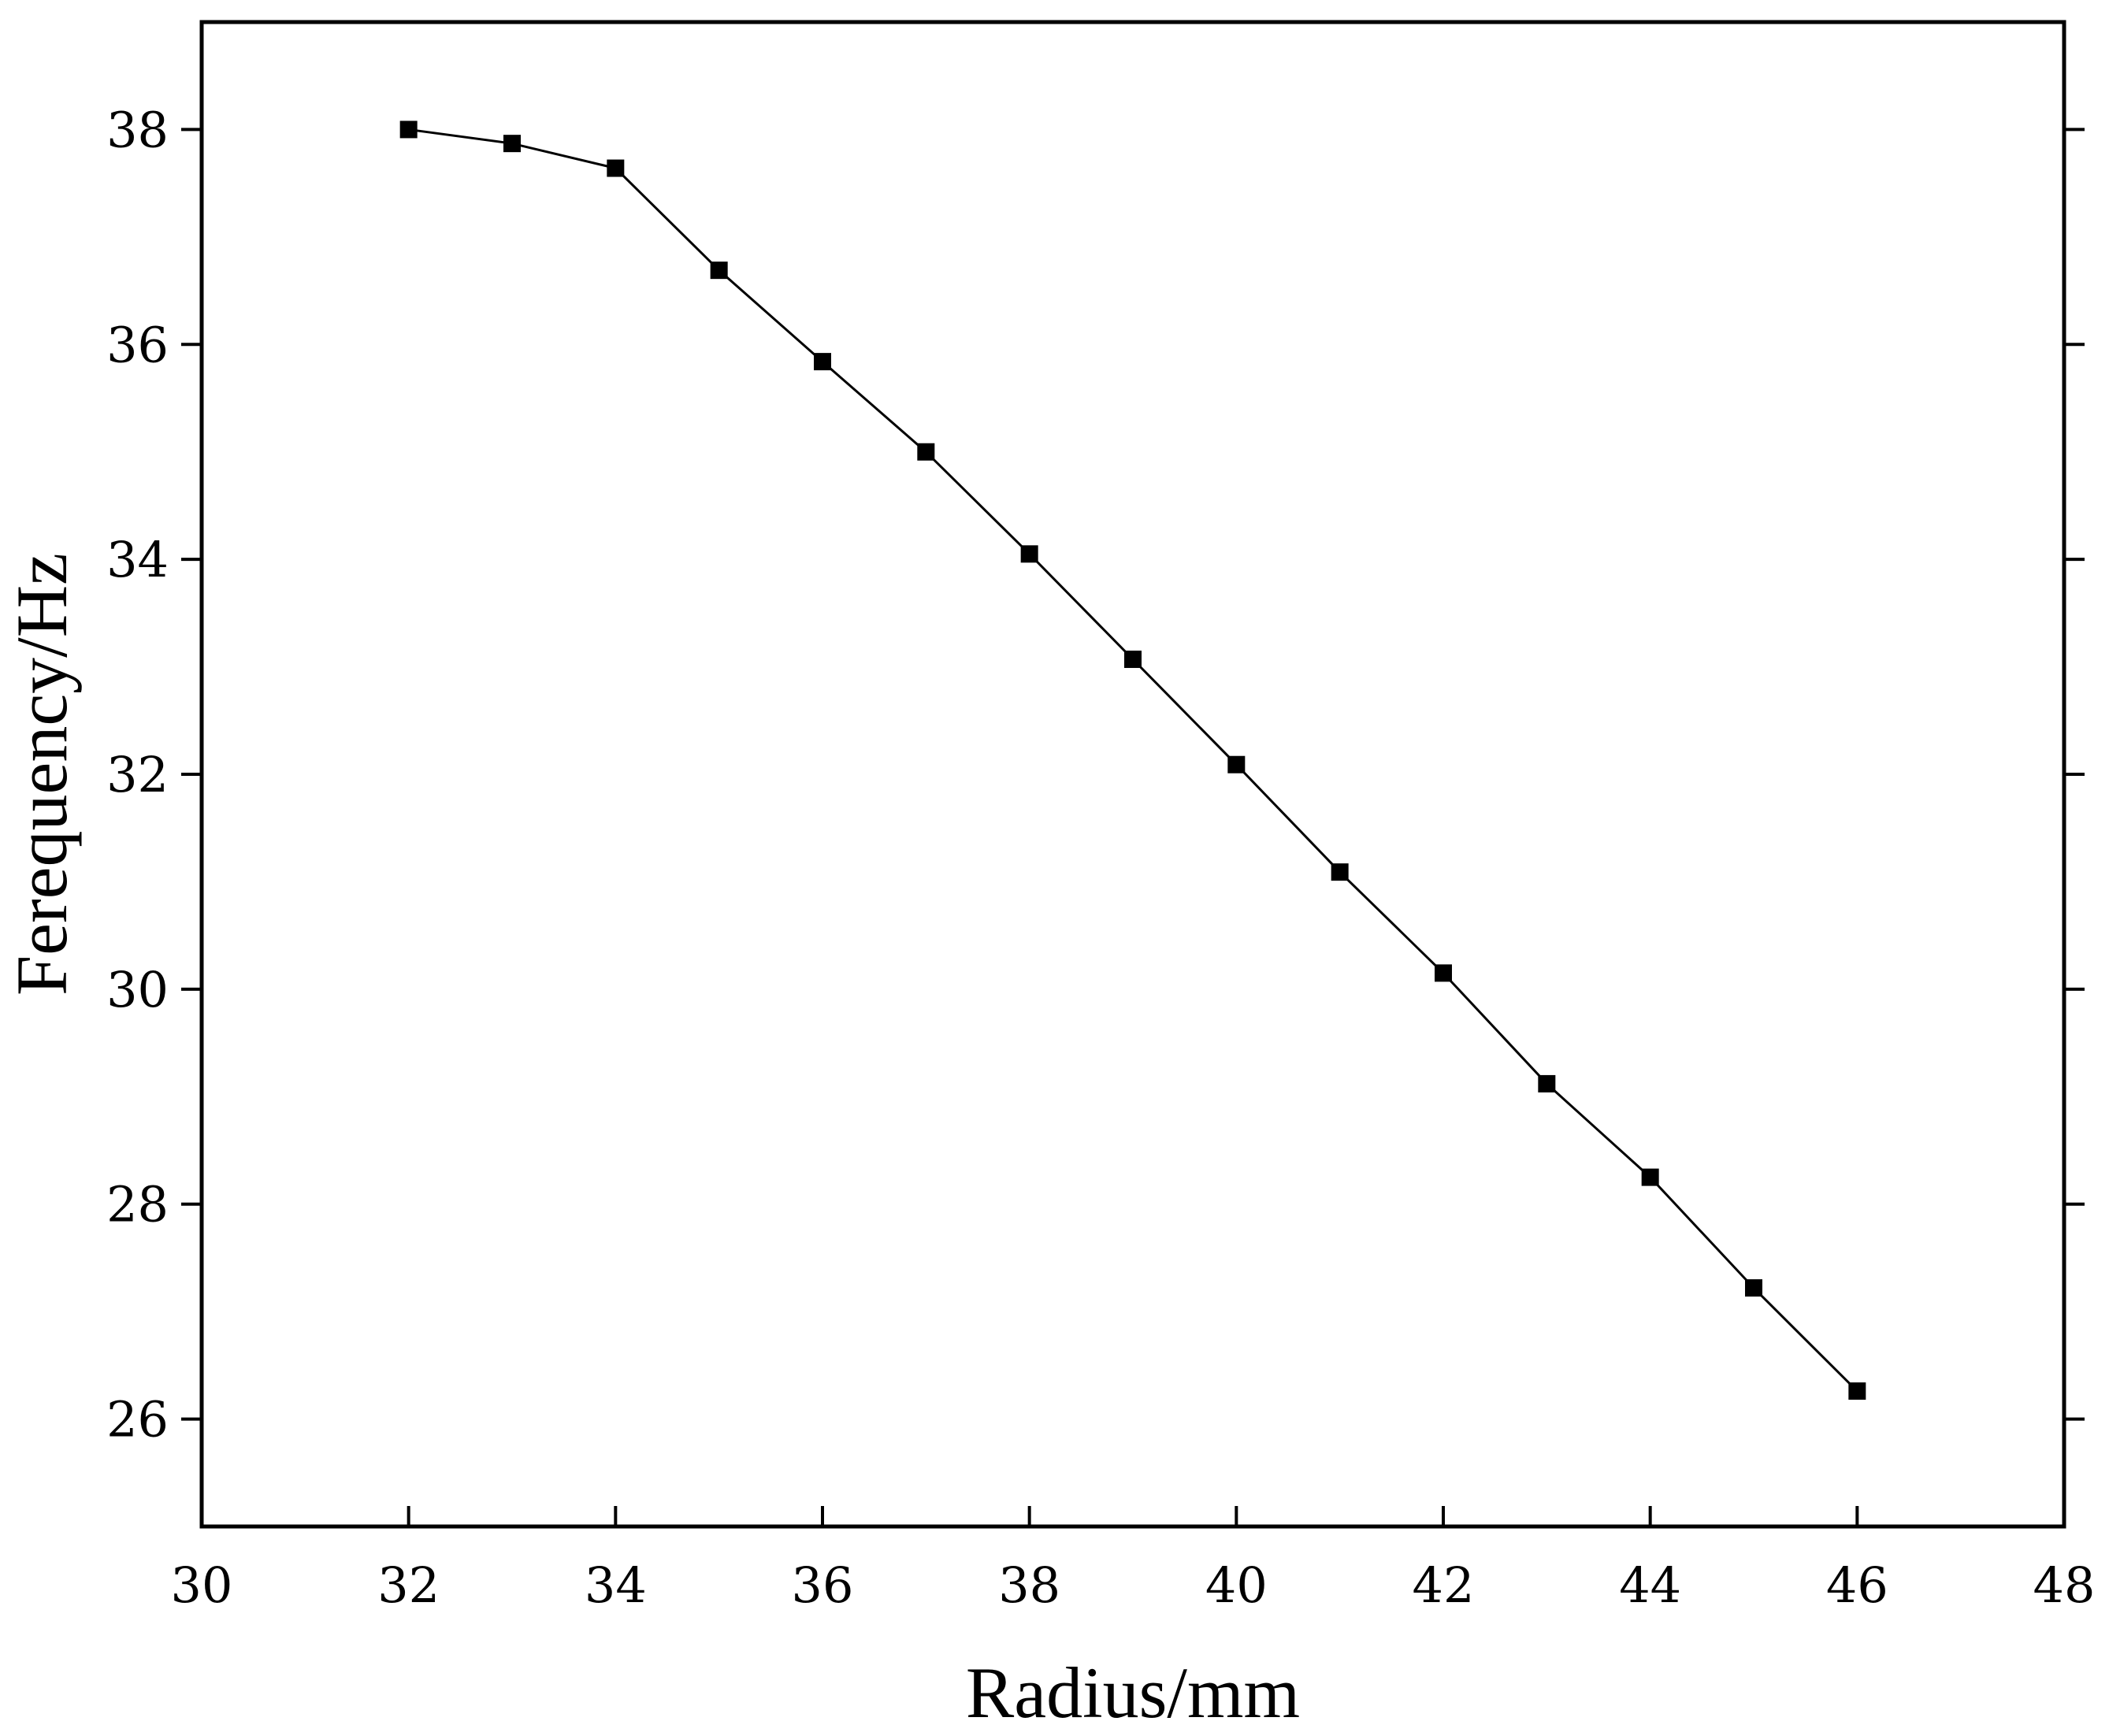 The height and width of the screenshot is (1736, 2109). Describe the element at coordinates (137, 130) in the screenshot. I see `y-tick-label-38: 38` at that location.